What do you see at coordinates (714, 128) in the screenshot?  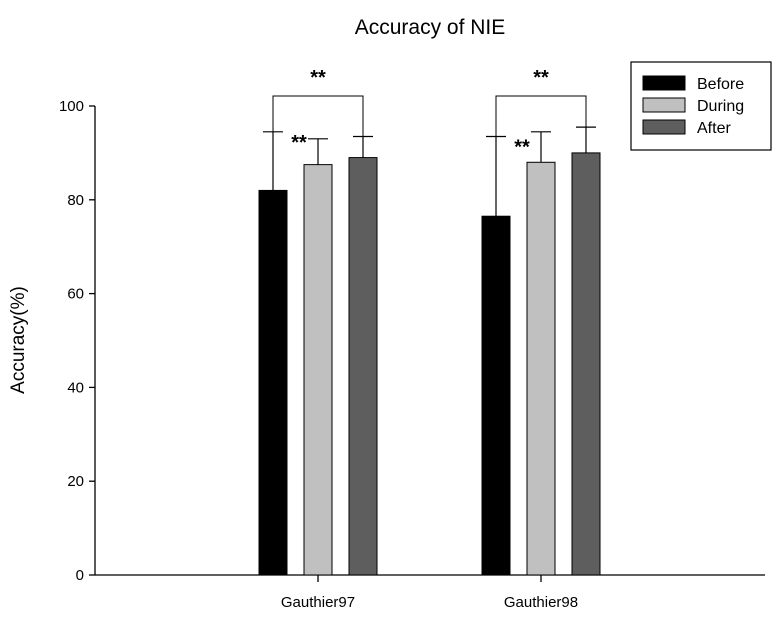 I see `legend-label: After` at bounding box center [714, 128].